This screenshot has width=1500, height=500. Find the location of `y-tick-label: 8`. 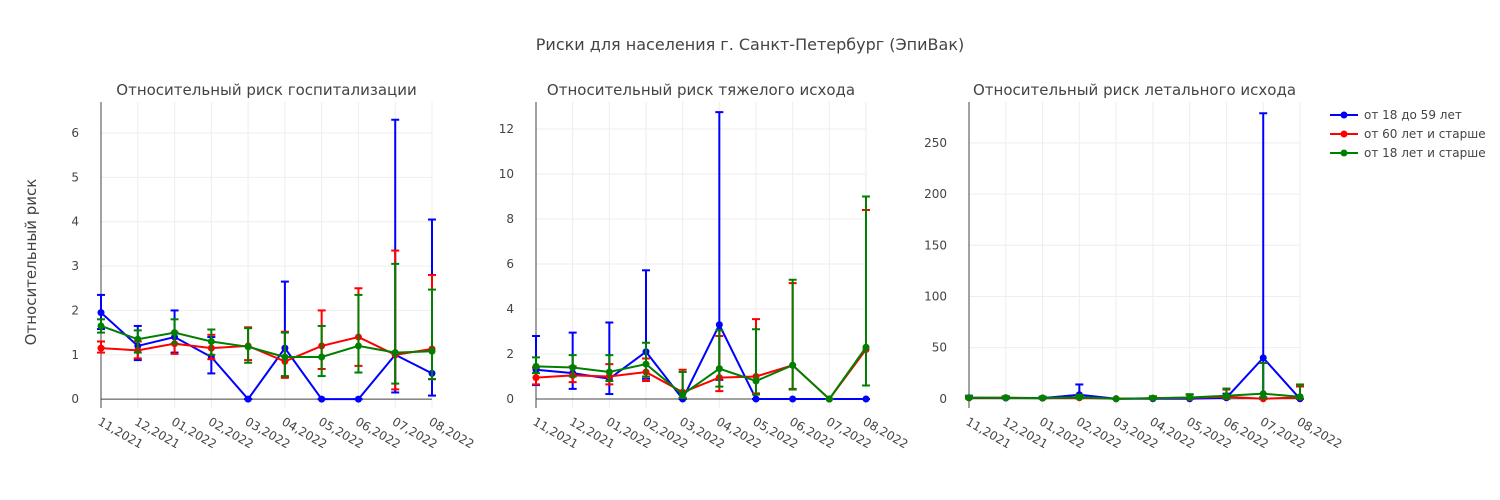

y-tick-label: 8 is located at coordinates (510, 219).